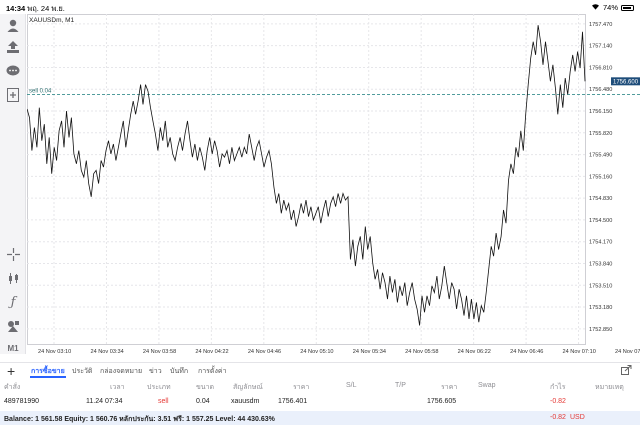 This screenshot has width=640, height=447. Describe the element at coordinates (203, 401) in the screenshot. I see `row-volume: 0.04` at that location.